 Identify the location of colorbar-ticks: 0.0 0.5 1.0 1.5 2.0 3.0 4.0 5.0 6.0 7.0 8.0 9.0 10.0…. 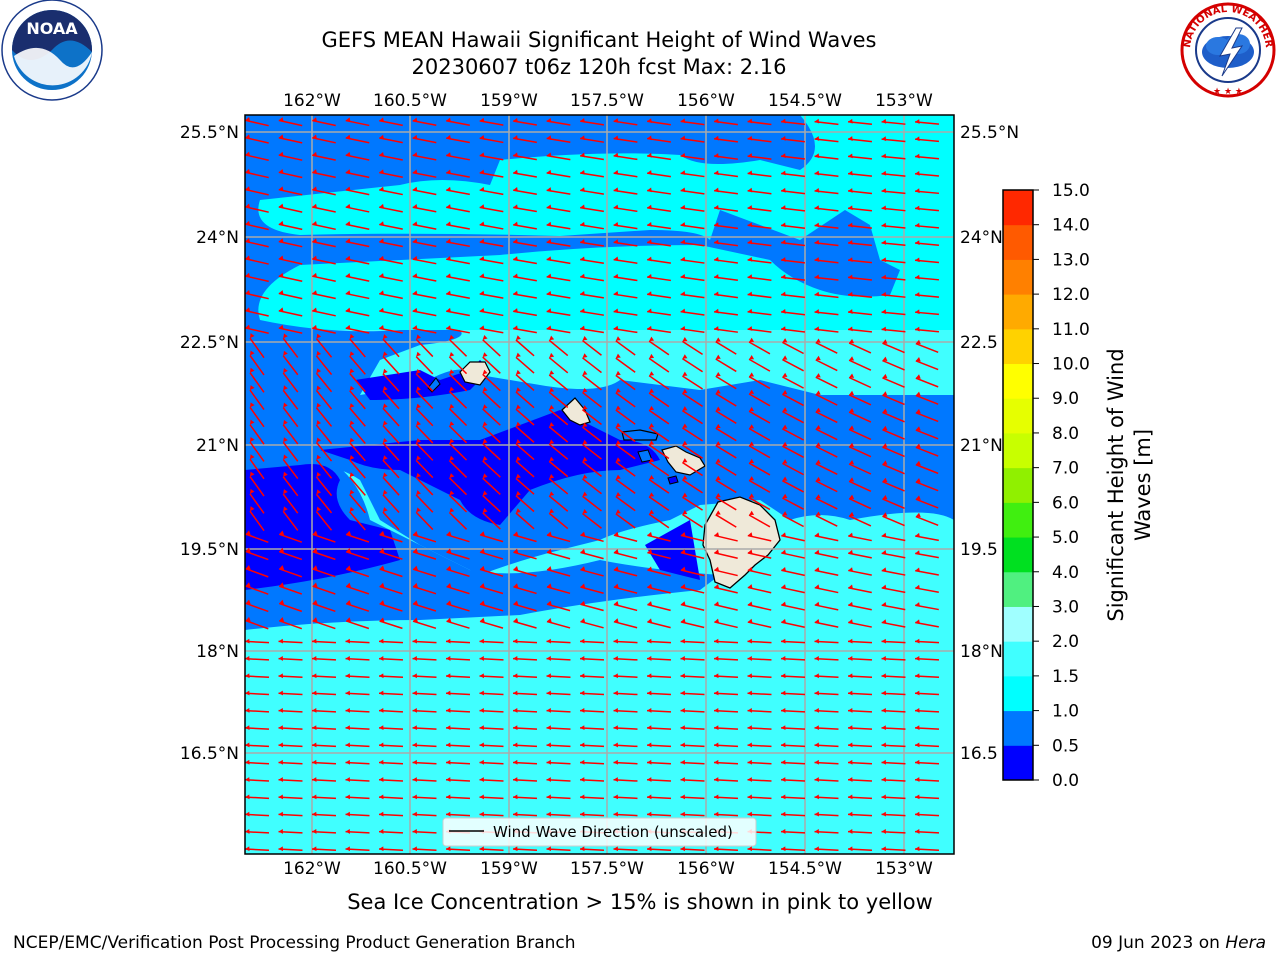
(1061, 486).